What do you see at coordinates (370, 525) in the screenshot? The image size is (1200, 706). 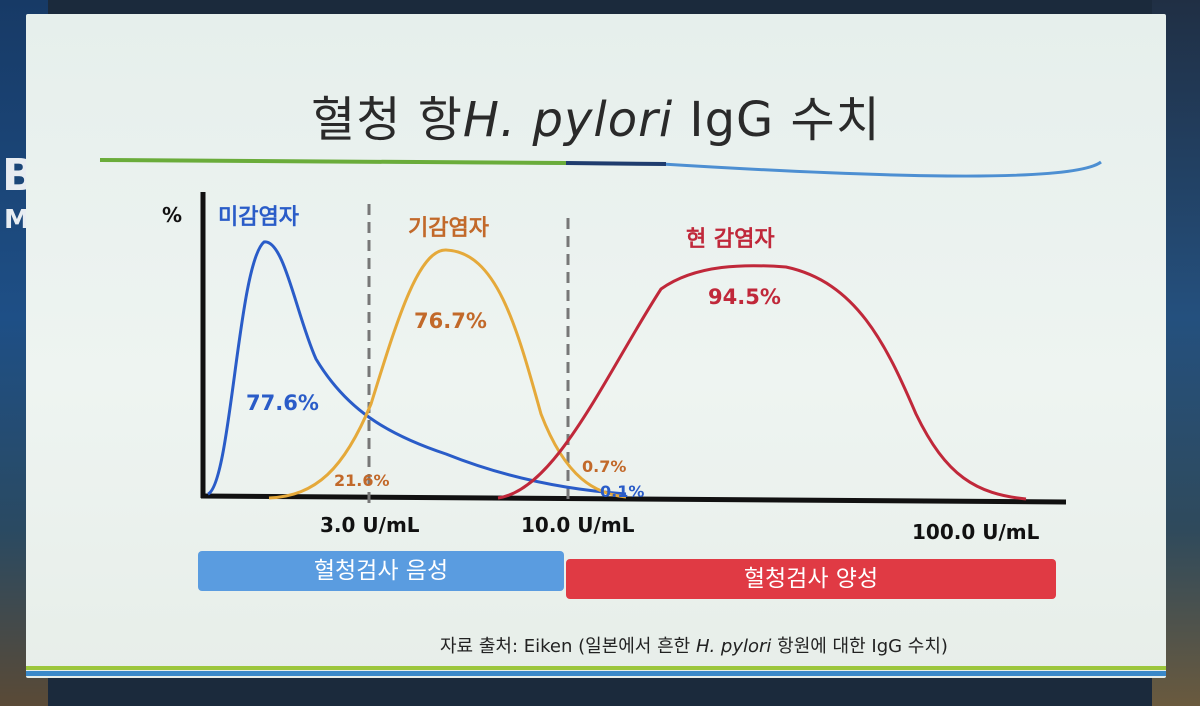 I see `x-tick-3: 3.0 U/mL` at bounding box center [370, 525].